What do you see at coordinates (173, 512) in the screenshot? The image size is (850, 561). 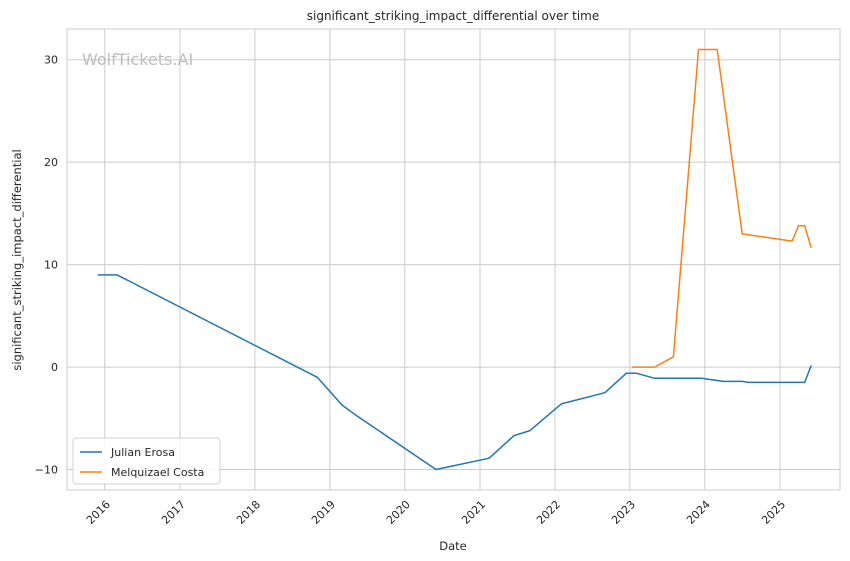 I see `x-tick-label: 2017` at bounding box center [173, 512].